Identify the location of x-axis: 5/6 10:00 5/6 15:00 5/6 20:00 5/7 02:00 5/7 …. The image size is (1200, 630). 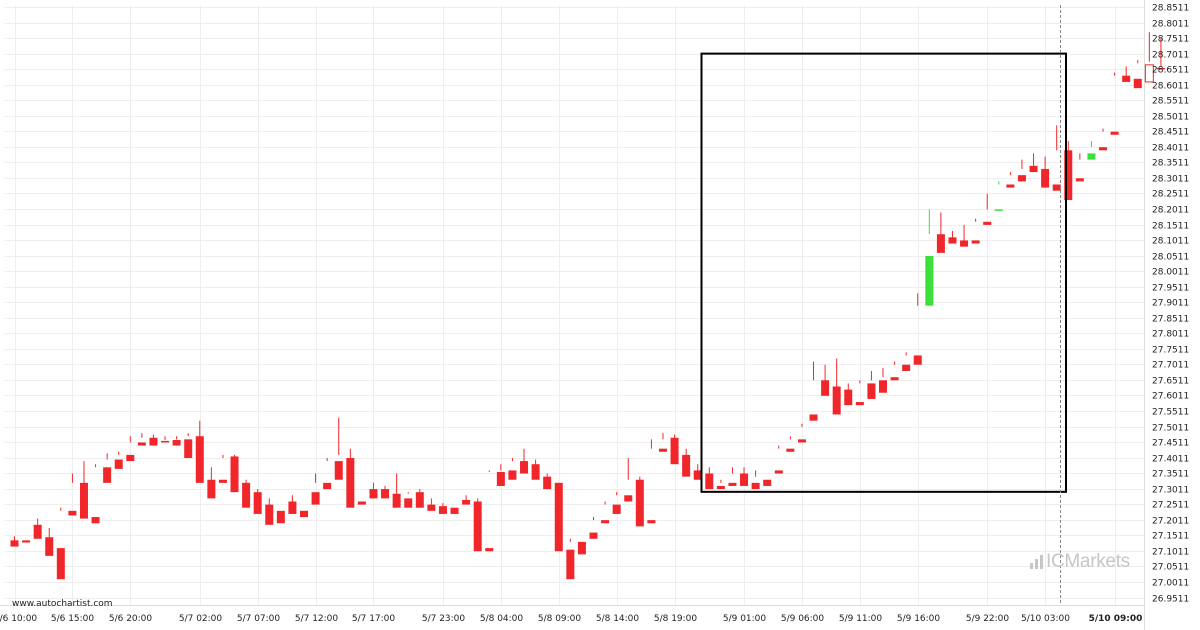
(571, 619).